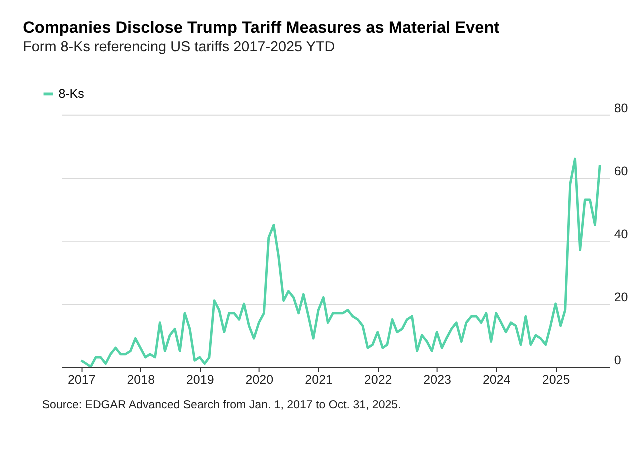 The height and width of the screenshot is (474, 636). I want to click on chart-subtitle: Form 8-Ks referencing US tariffs 2017-2025 YTD, so click(179, 47).